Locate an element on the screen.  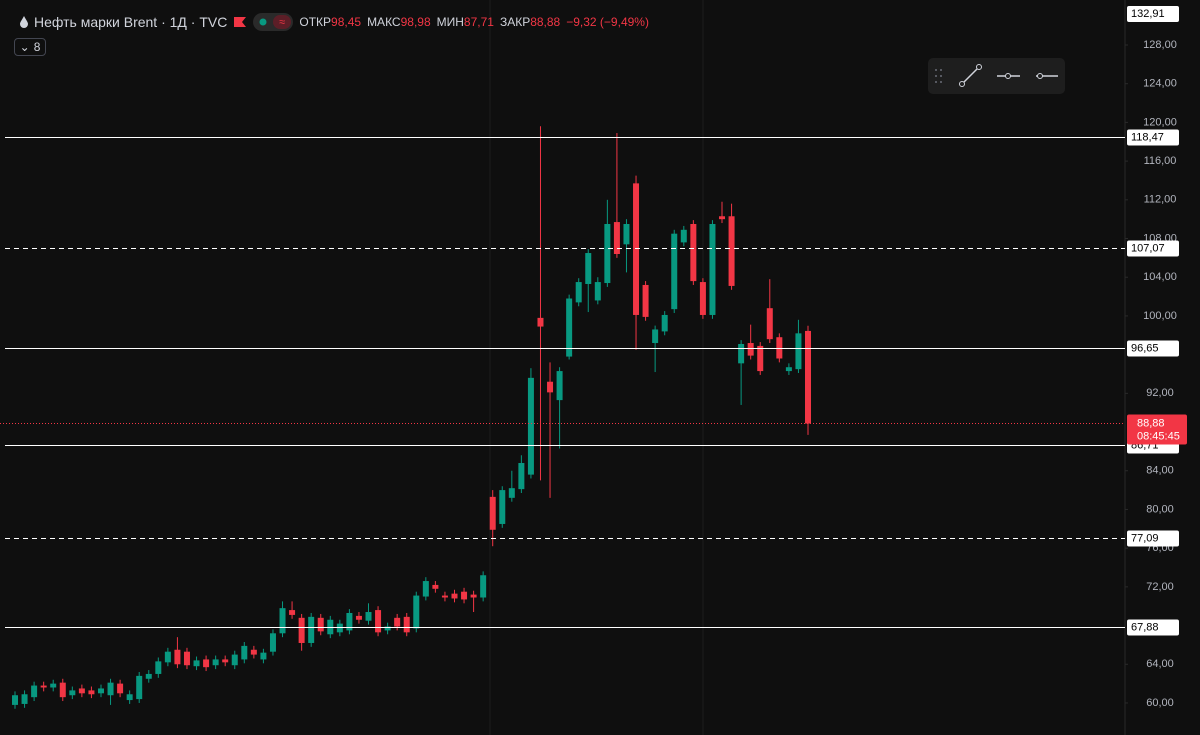
y-tick-label: 60,00 is located at coordinates (1160, 703).